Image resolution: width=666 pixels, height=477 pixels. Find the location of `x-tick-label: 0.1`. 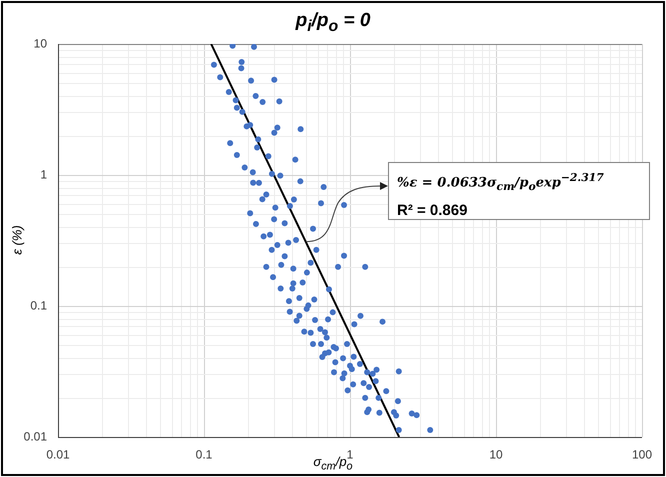

x-tick-label: 0.1 is located at coordinates (204, 455).